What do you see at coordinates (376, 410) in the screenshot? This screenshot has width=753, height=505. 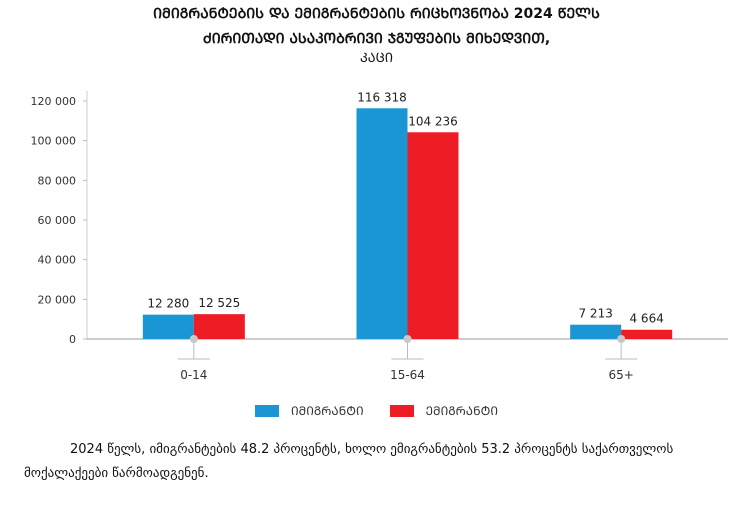 I see `chart-legend: ᲘᲛᲘᲒᲠᲐᲜᲢᲘ ᲔᲛᲘᲒᲠᲐᲜᲢᲘ` at bounding box center [376, 410].